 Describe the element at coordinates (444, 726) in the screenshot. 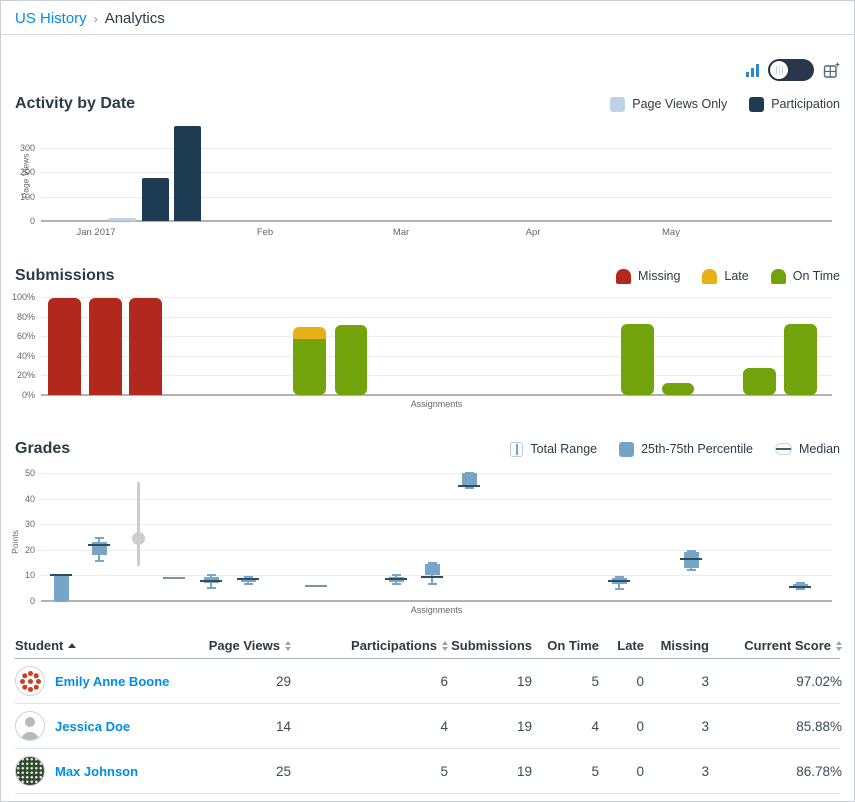

I see `student-stat-cell: 4` at that location.